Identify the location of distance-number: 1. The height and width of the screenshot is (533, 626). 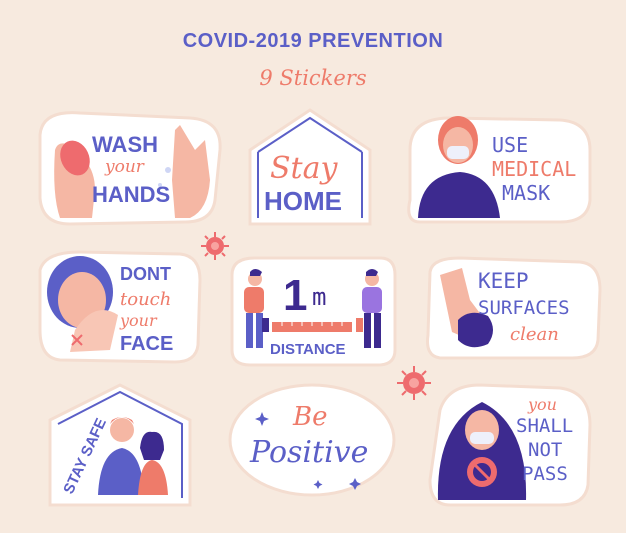
(295, 295).